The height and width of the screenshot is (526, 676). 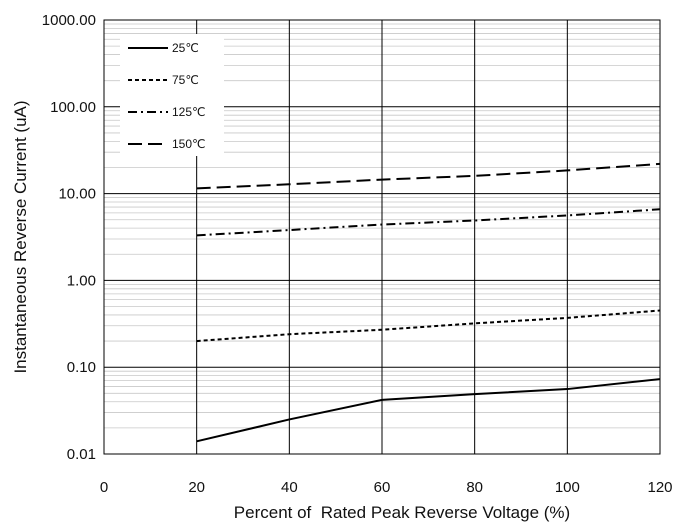 What do you see at coordinates (185, 80) in the screenshot?
I see `legend-label: 75℃` at bounding box center [185, 80].